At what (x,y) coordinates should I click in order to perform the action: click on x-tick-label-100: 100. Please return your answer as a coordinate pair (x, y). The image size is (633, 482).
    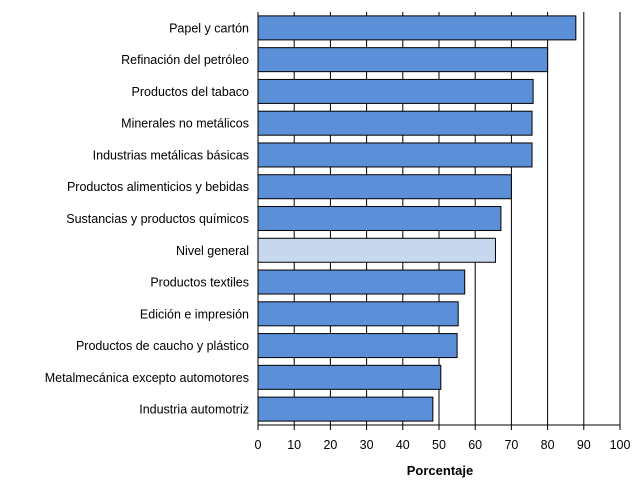
    Looking at the image, I should click on (620, 445).